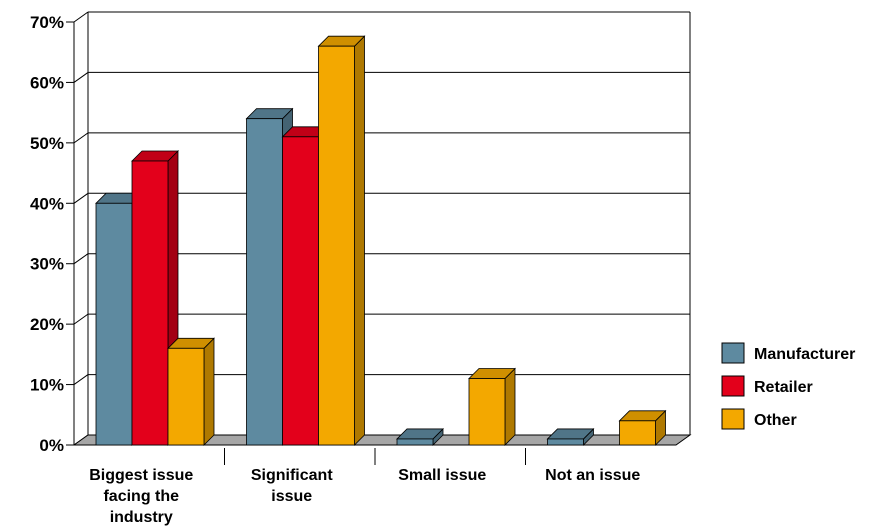  Describe the element at coordinates (51, 445) in the screenshot. I see `y-tick-label: 0%` at that location.